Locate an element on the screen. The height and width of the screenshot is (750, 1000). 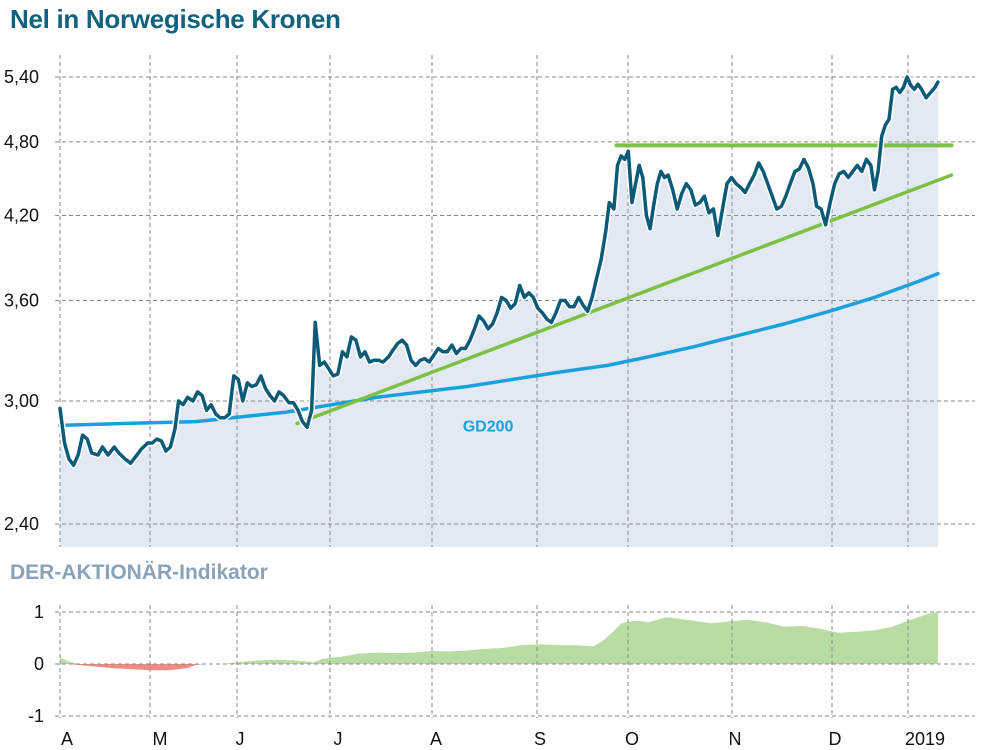
indicator-grid is located at coordinates (515, 661).